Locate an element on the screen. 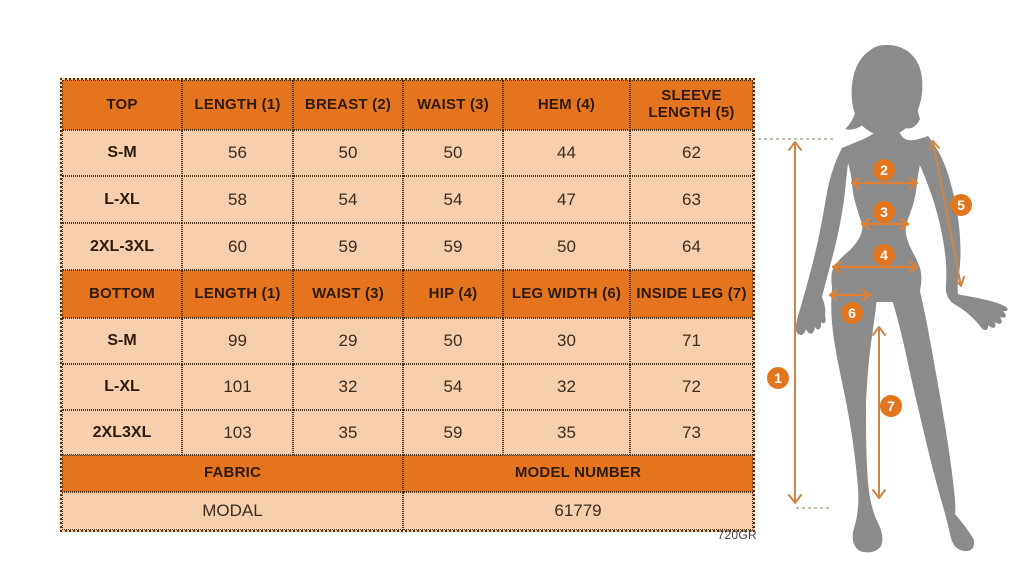 Image resolution: width=1024 pixels, height=573 pixels. model-number-value: 61779 is located at coordinates (578, 511).